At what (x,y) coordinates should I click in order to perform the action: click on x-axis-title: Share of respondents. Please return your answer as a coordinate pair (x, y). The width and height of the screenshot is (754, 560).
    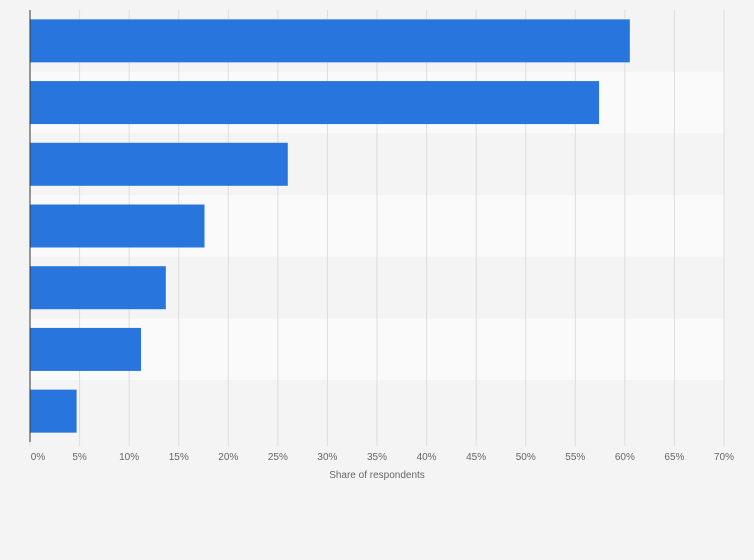
    Looking at the image, I should click on (377, 475).